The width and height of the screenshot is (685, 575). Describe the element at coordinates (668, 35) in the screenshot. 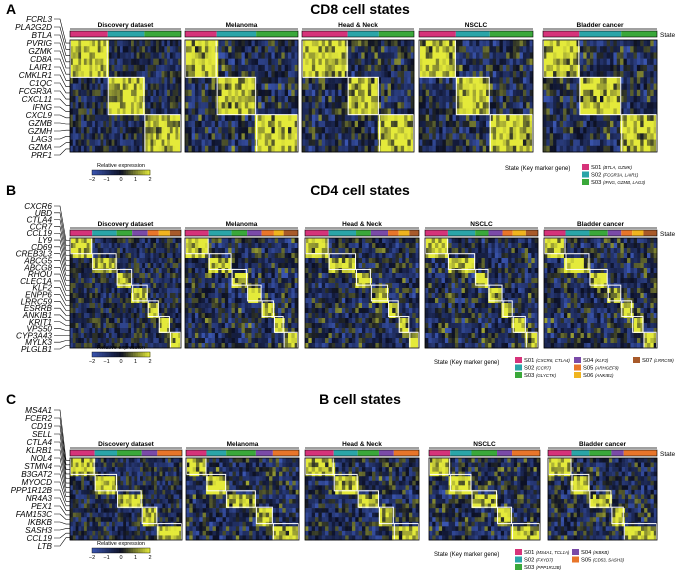

I see `state-axis-label: State` at that location.